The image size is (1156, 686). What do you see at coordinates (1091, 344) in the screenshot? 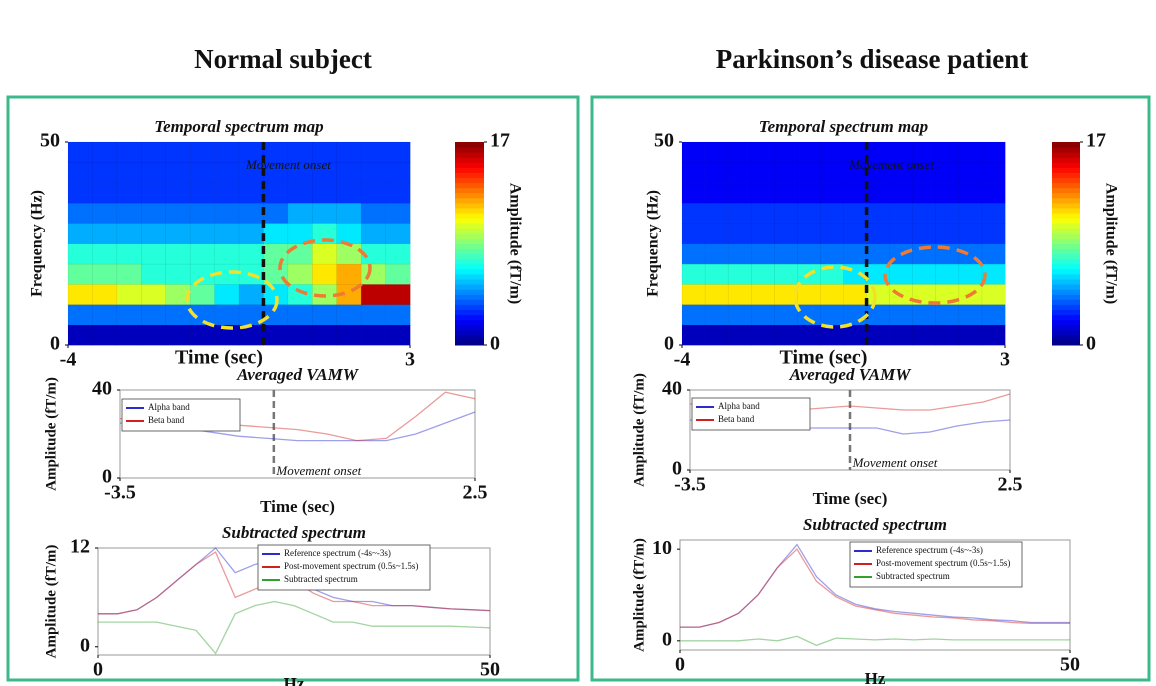
I see `colorbar-tick-label: 0` at bounding box center [1091, 344].